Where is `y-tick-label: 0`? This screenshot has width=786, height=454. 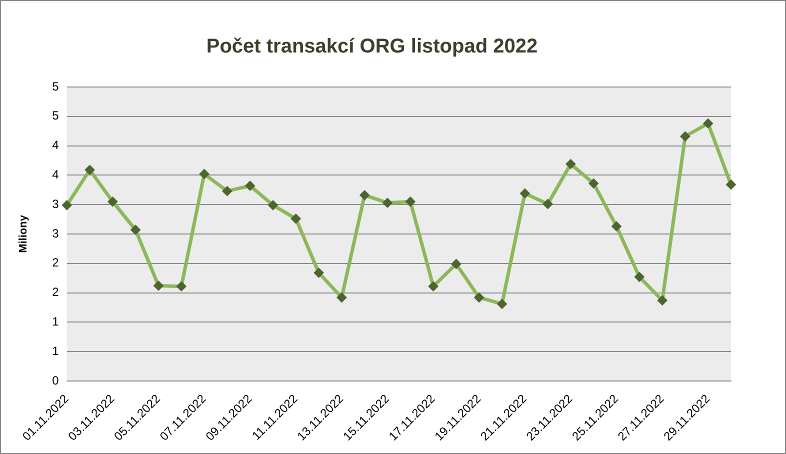
y-tick-label: 0 is located at coordinates (56, 380).